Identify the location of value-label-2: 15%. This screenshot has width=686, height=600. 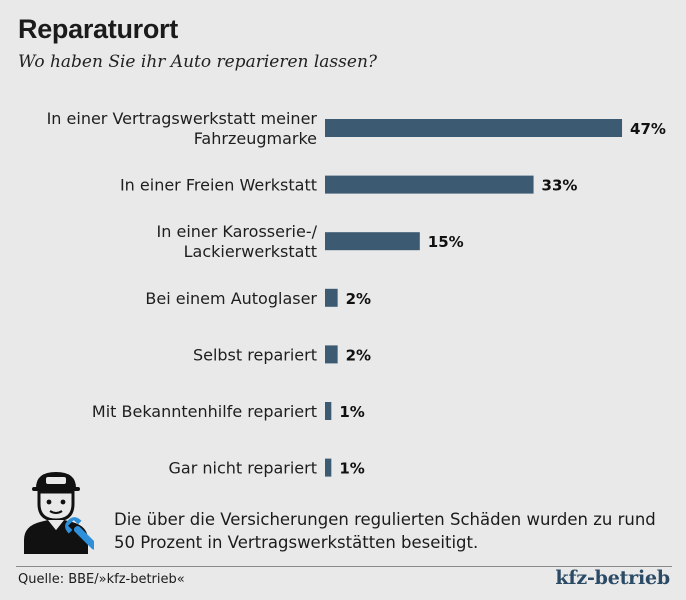
(446, 242).